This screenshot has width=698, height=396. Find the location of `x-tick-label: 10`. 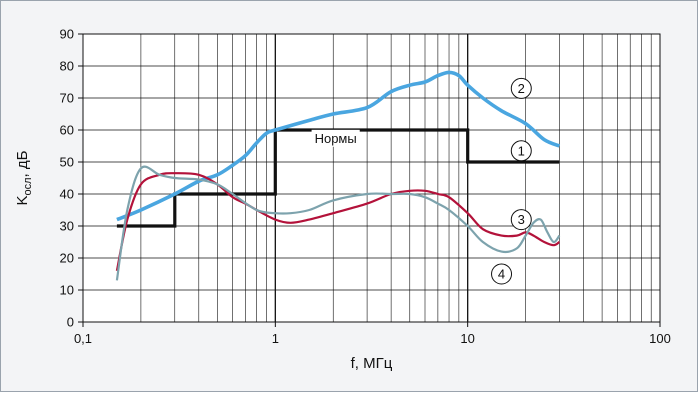

x-tick-label: 10 is located at coordinates (467, 338).